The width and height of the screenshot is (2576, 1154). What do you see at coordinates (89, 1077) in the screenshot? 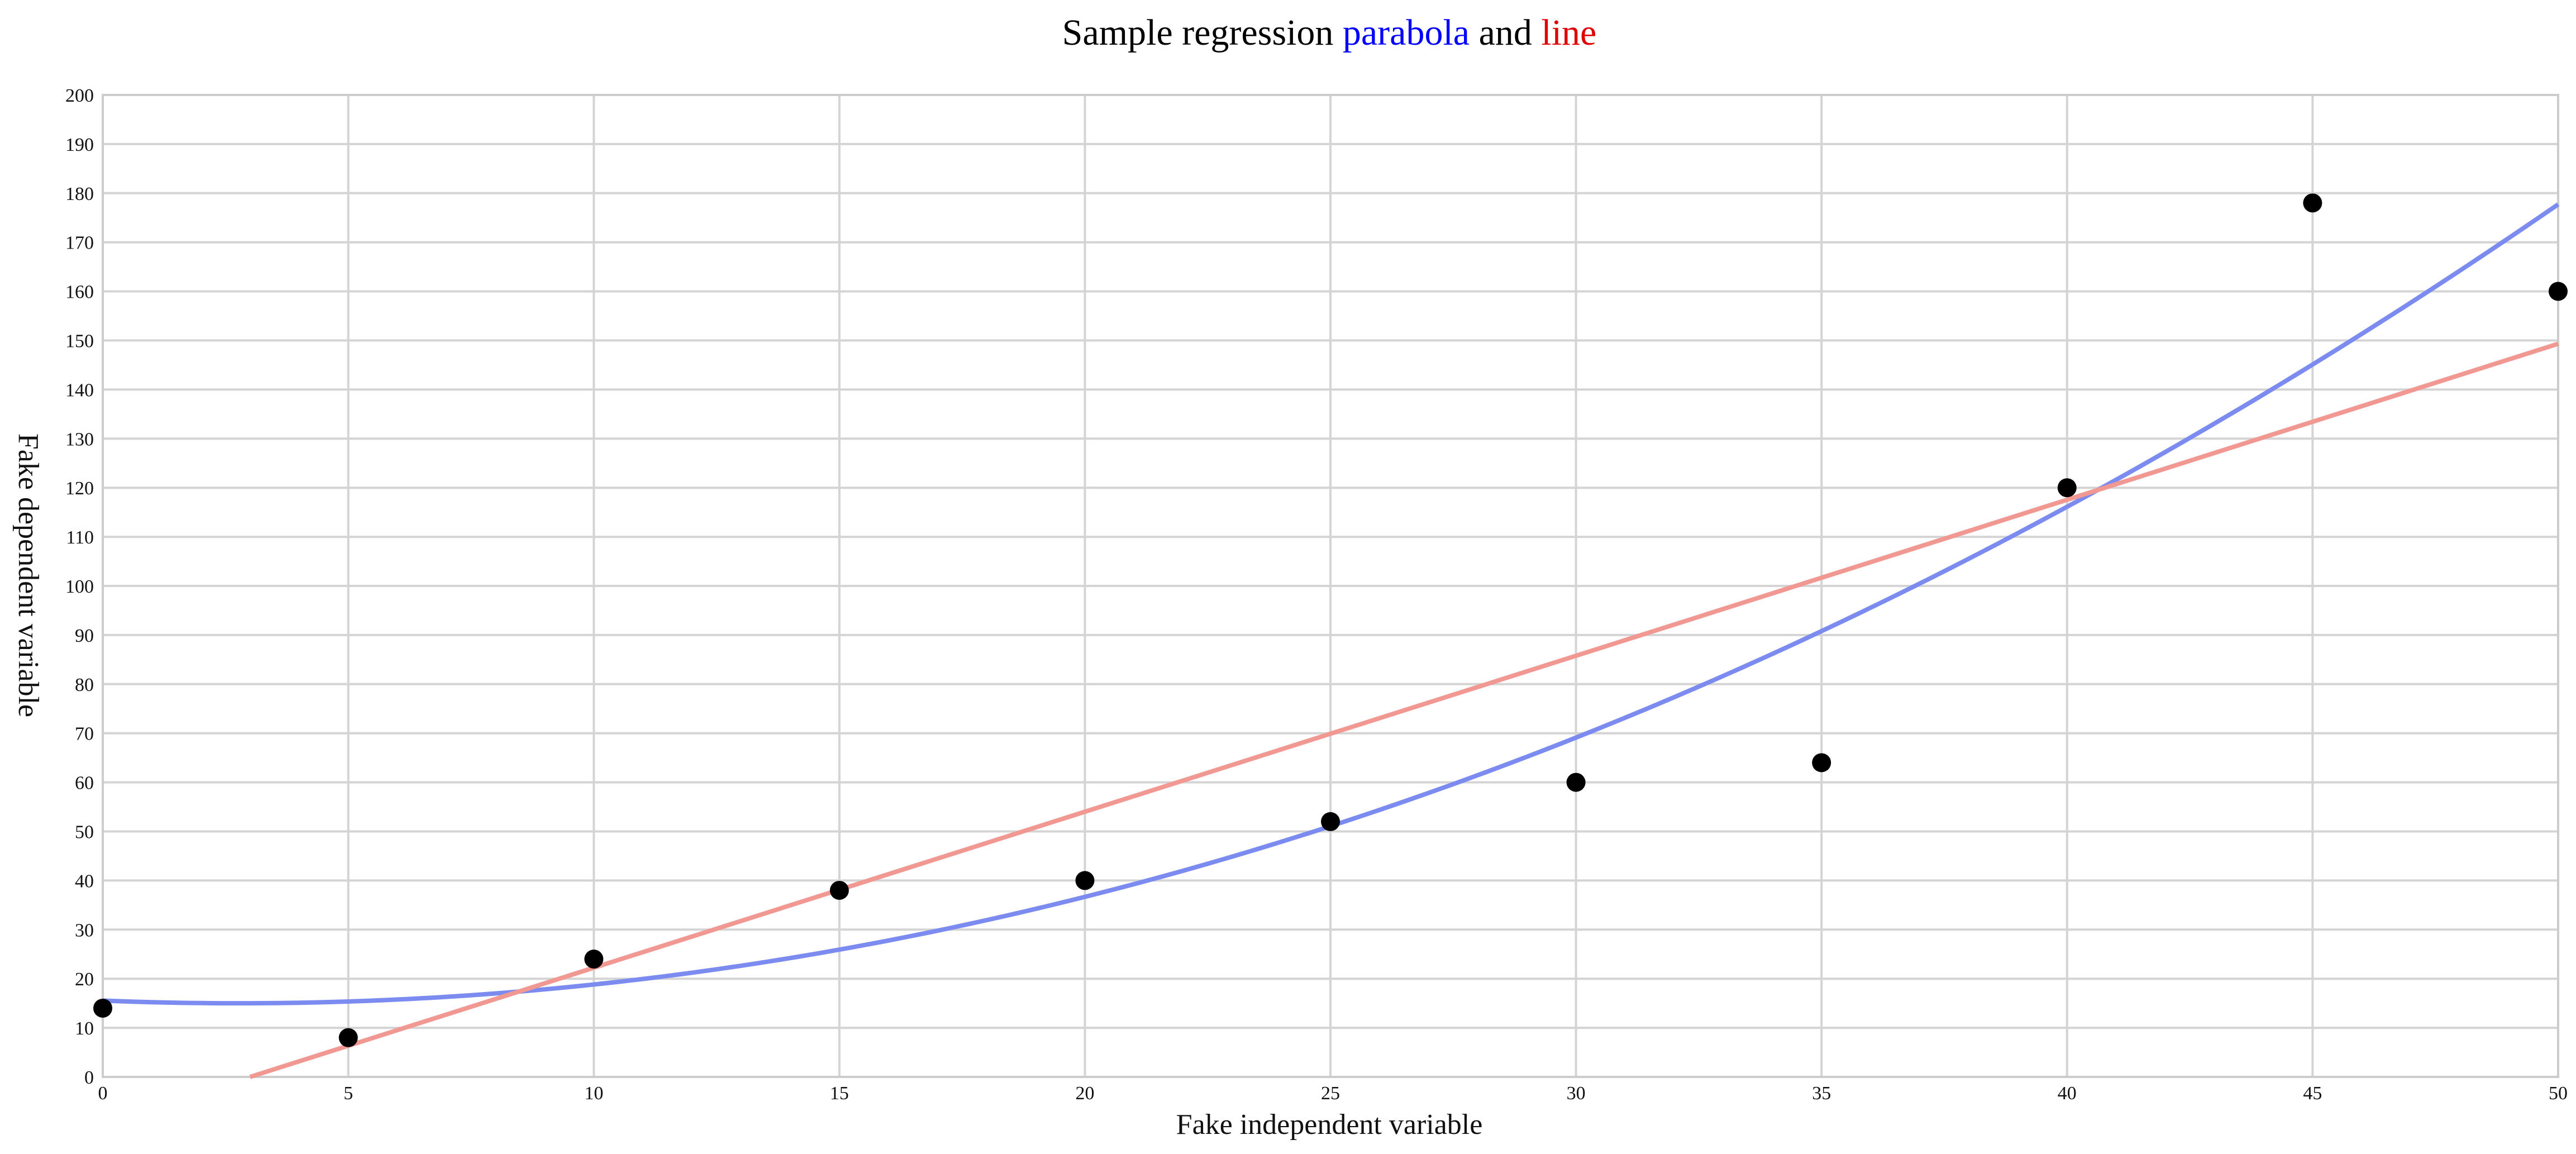
I see `y-tick-label: 0` at bounding box center [89, 1077].